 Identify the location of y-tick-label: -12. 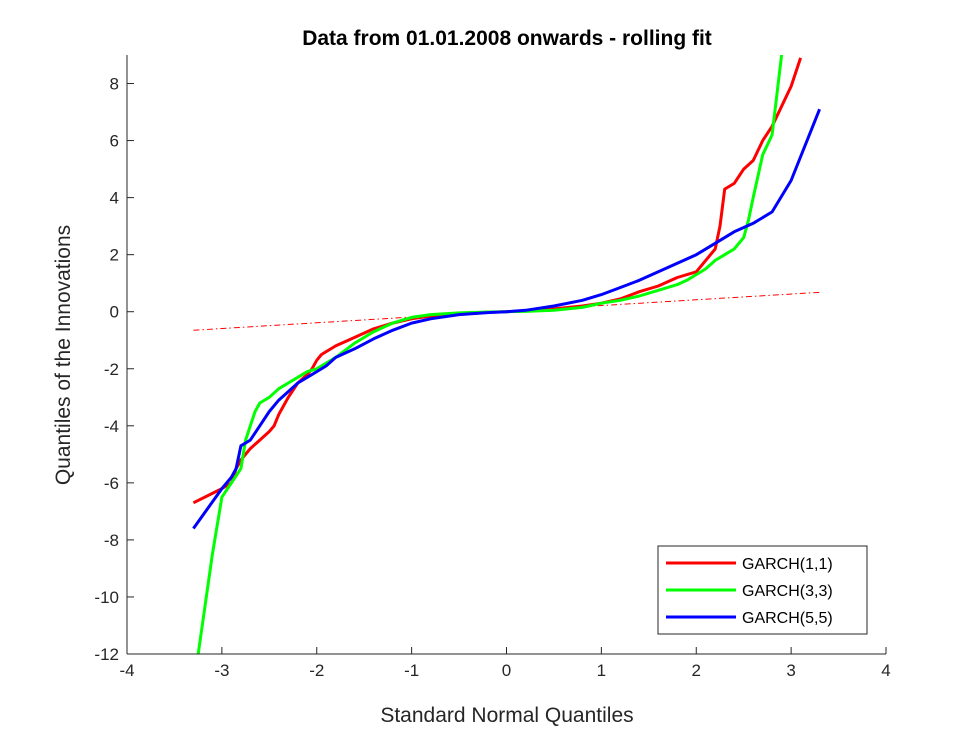
(106, 654).